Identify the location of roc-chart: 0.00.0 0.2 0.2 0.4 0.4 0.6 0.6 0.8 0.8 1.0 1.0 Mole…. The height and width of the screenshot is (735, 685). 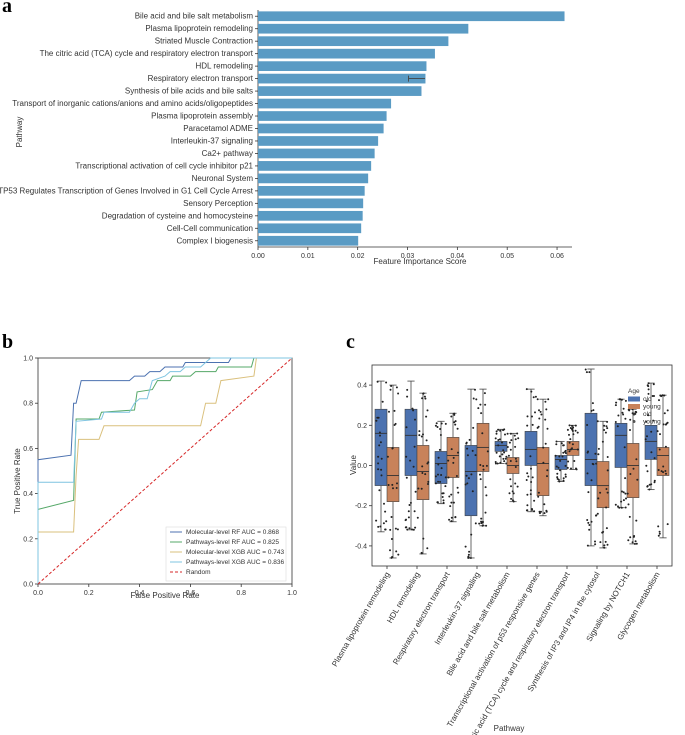
(160, 477).